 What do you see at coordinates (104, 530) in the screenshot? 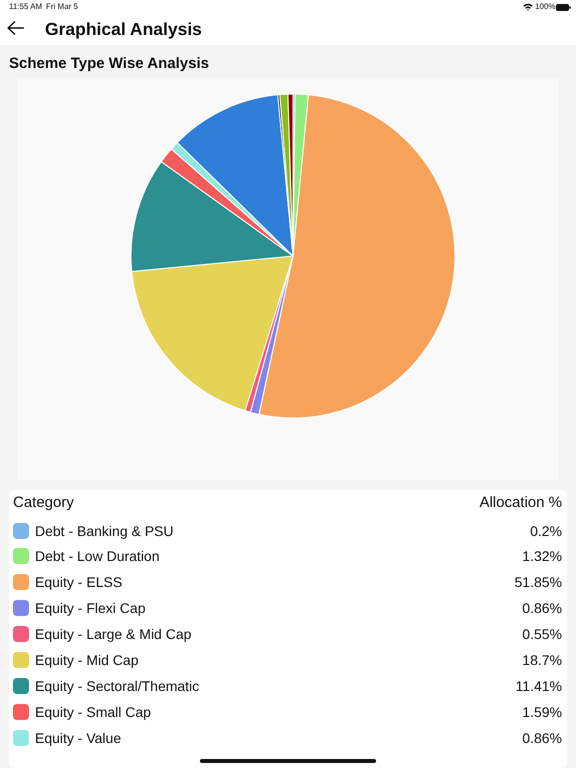
I see `legend-label: Debt - Banking & PSU` at bounding box center [104, 530].